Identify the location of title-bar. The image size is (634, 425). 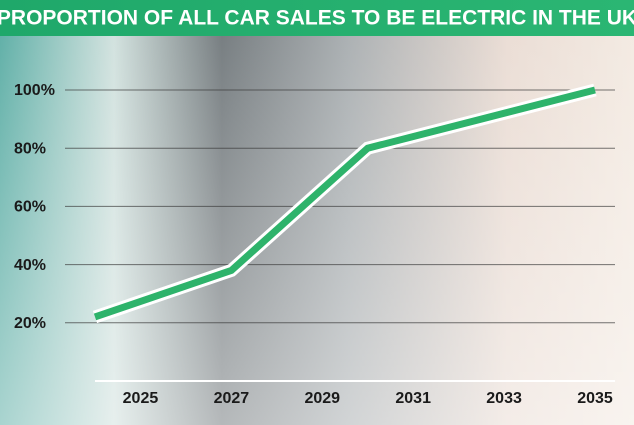
(317, 18).